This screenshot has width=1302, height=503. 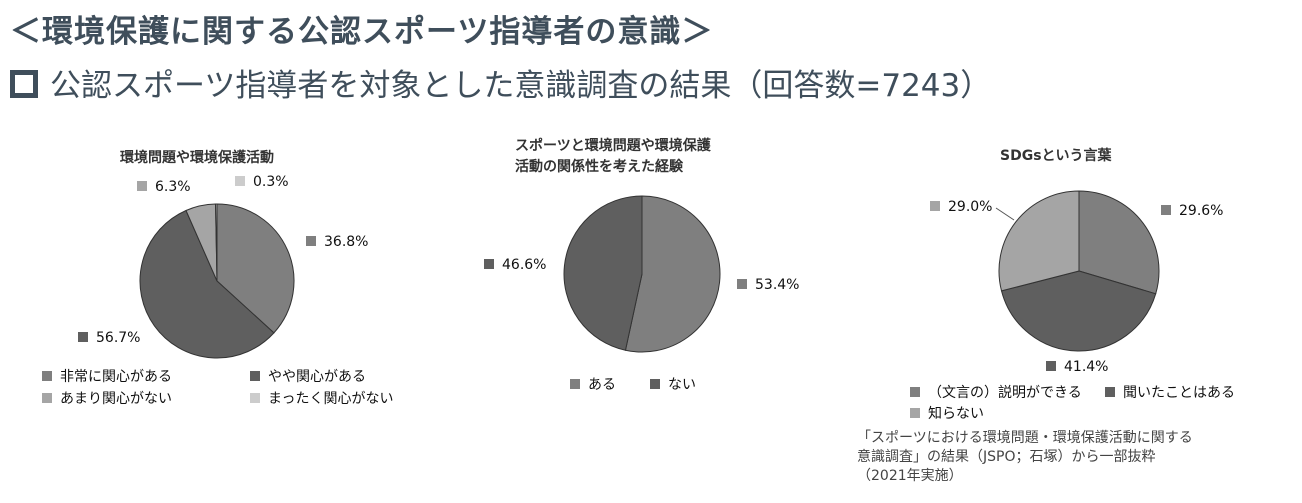 What do you see at coordinates (337, 242) in the screenshot?
I see `value-label-very-interested: 36.8%` at bounding box center [337, 242].